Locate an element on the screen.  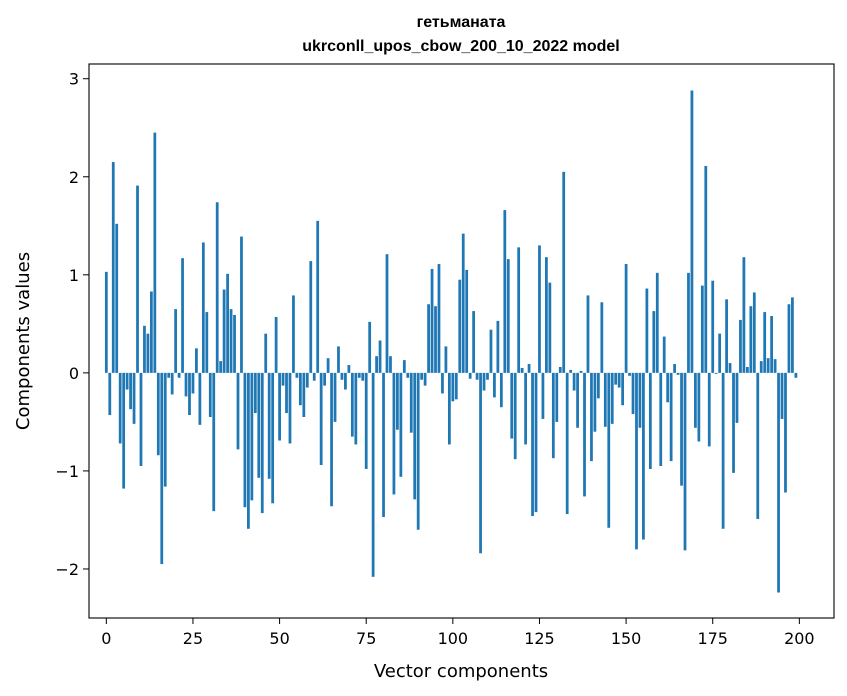
x-tick-label: 150 is located at coordinates (626, 638).